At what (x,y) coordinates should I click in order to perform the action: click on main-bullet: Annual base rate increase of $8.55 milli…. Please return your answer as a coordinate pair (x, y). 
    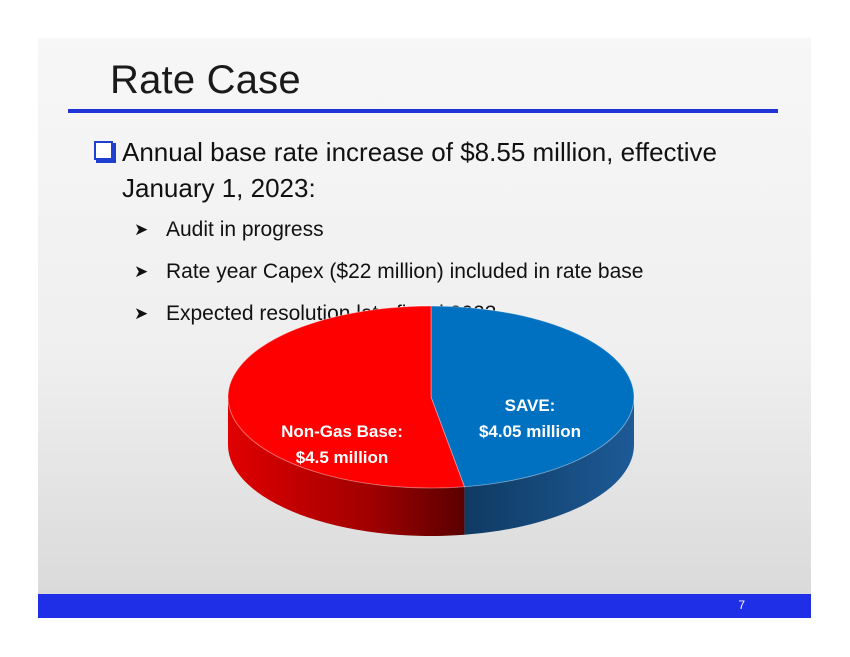
    Looking at the image, I should click on (414, 170).